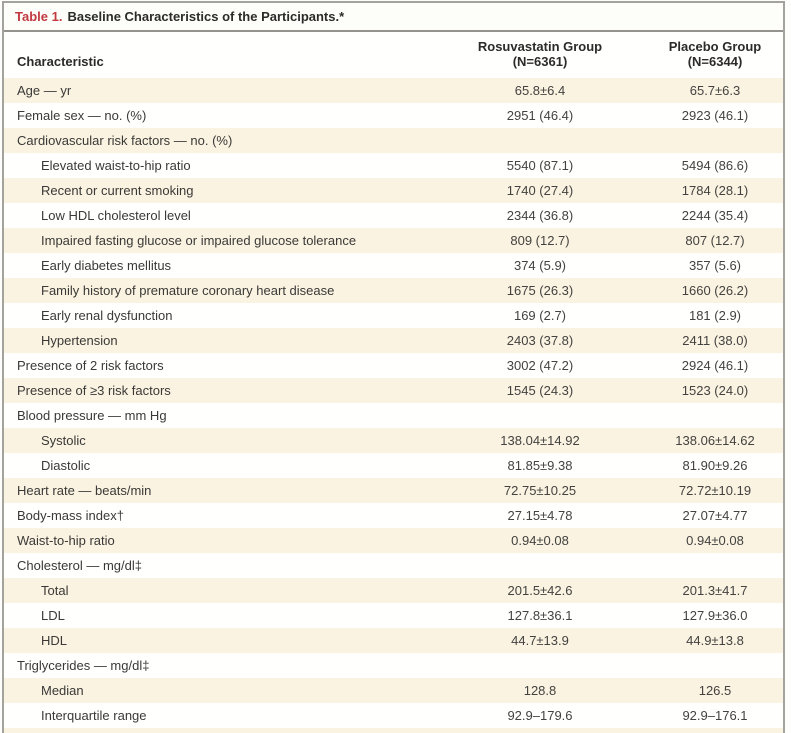 Image resolution: width=791 pixels, height=733 pixels. What do you see at coordinates (540, 515) in the screenshot?
I see `rosuvastatin-value-cell: 27.15±4.78` at bounding box center [540, 515].